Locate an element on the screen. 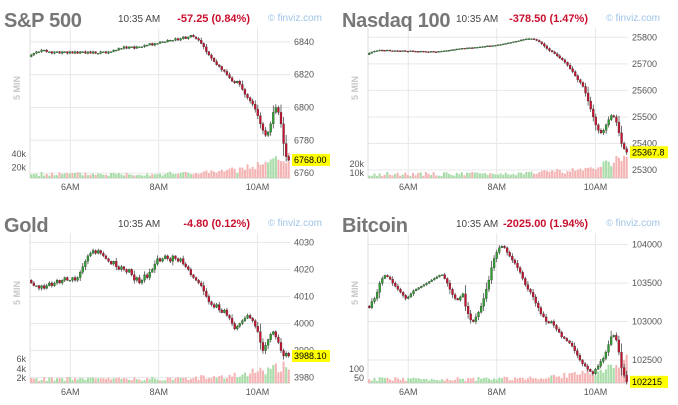 This screenshot has height=405, width=678. volume-tick-label: 6k is located at coordinates (21, 359).